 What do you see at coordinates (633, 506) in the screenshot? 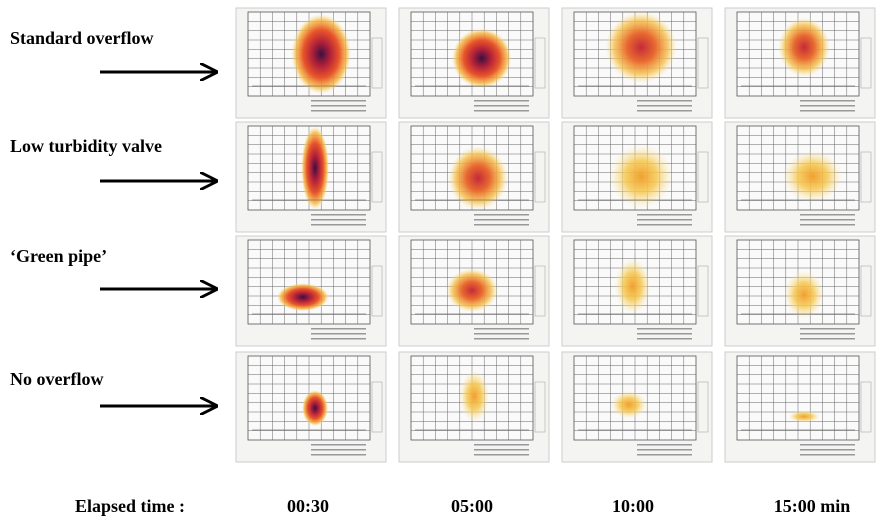
I see `time-label: 10:00` at bounding box center [633, 506].